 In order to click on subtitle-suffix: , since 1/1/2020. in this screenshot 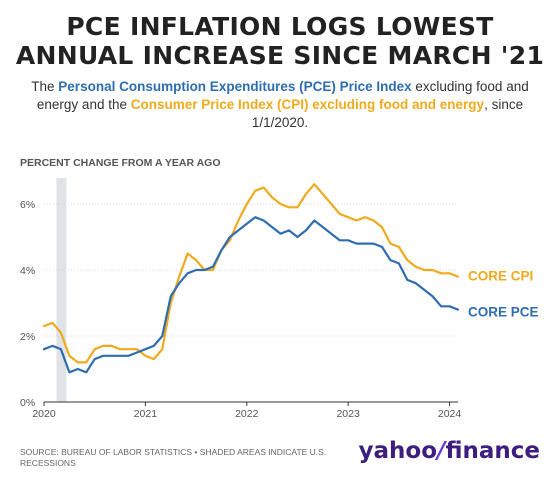, I will do `click(387, 113)`.